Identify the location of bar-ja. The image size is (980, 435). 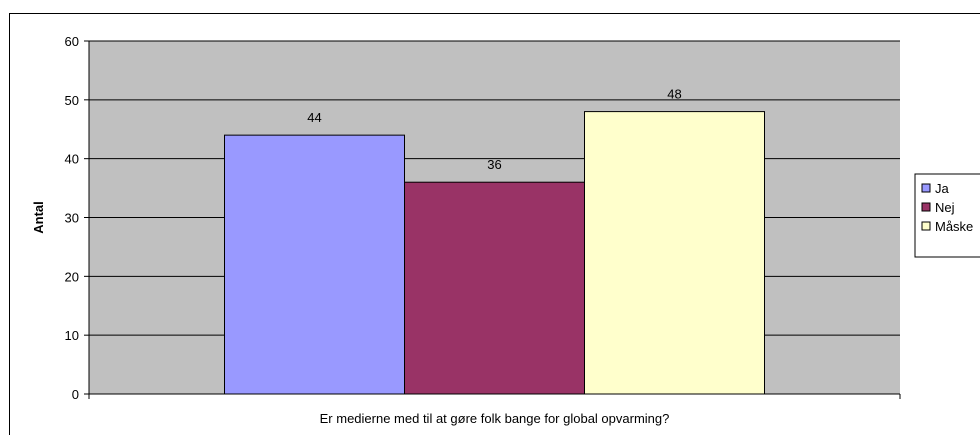
(314, 264).